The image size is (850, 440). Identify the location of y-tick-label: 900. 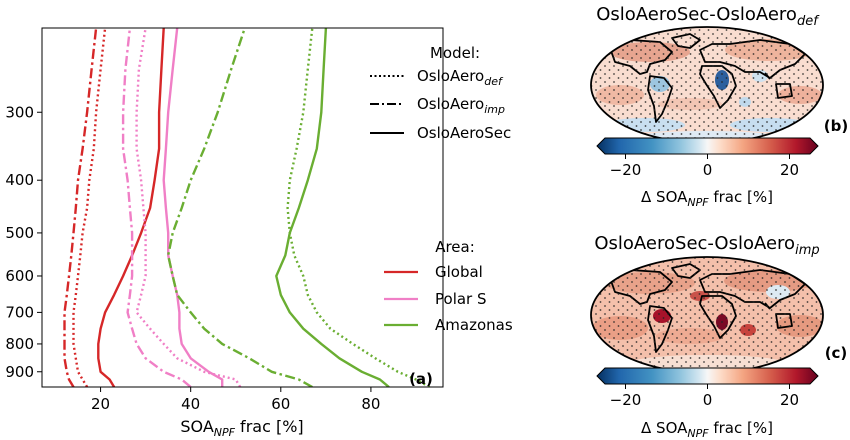
(19, 372).